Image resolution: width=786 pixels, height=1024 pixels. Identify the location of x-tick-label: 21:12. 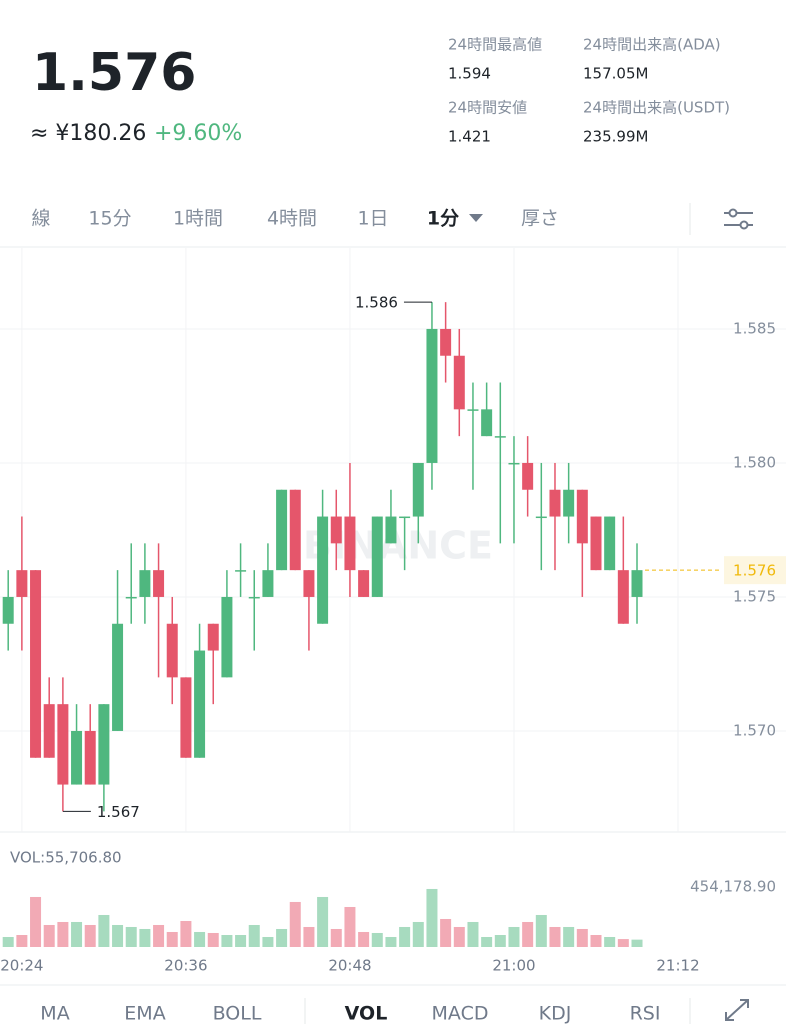
(677, 966).